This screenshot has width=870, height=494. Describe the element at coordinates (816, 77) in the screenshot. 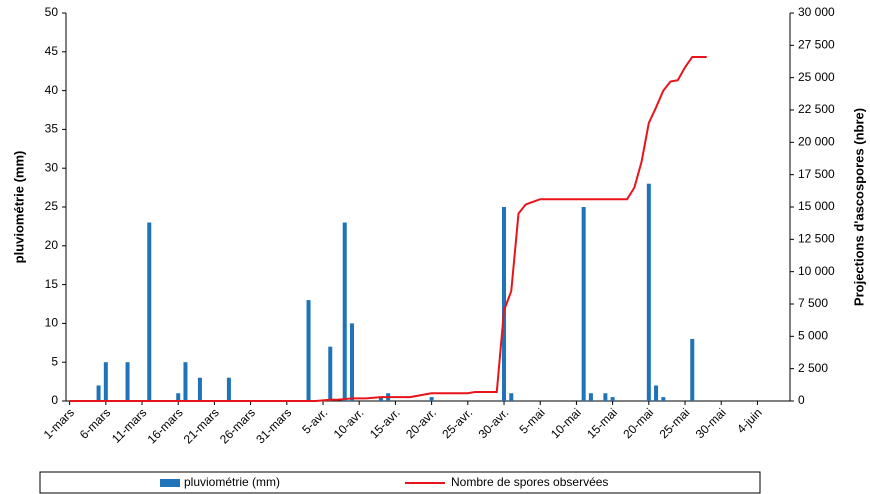

I see `y2-tick-label: 25 000` at that location.